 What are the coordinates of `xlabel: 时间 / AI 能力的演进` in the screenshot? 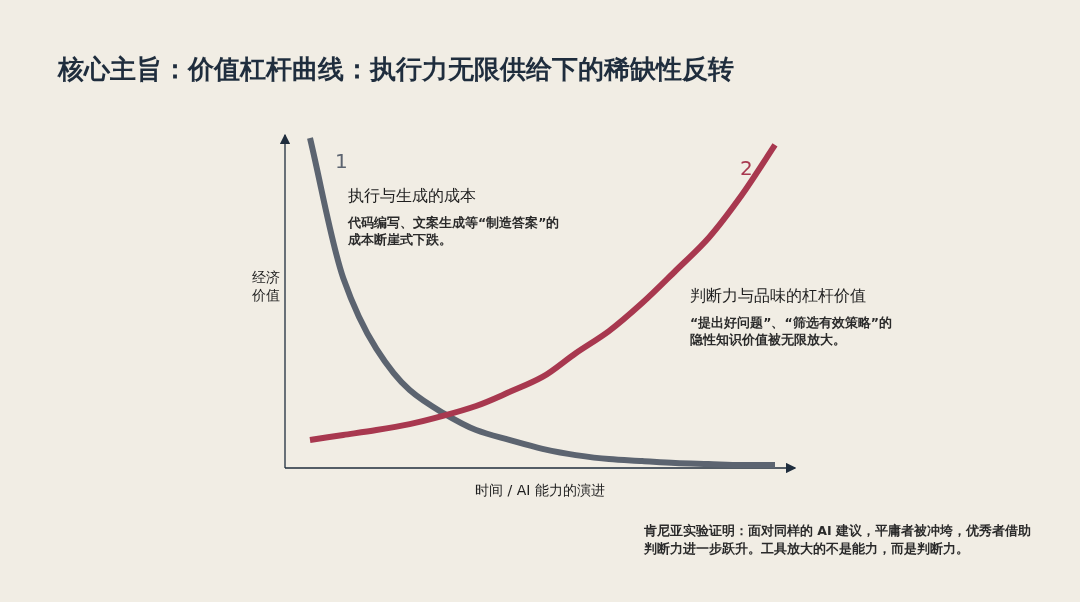 It's located at (540, 491).